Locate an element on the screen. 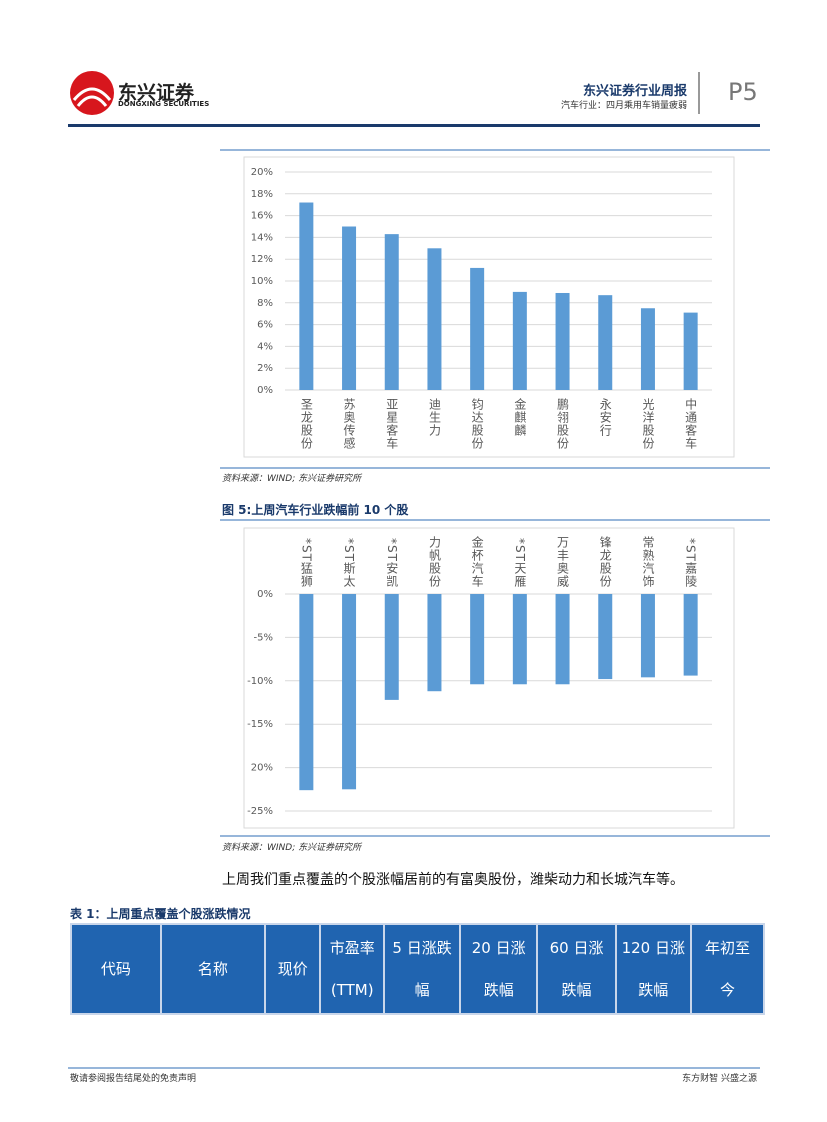 The image size is (827, 1122). header-text: 60 日涨 is located at coordinates (576, 948).